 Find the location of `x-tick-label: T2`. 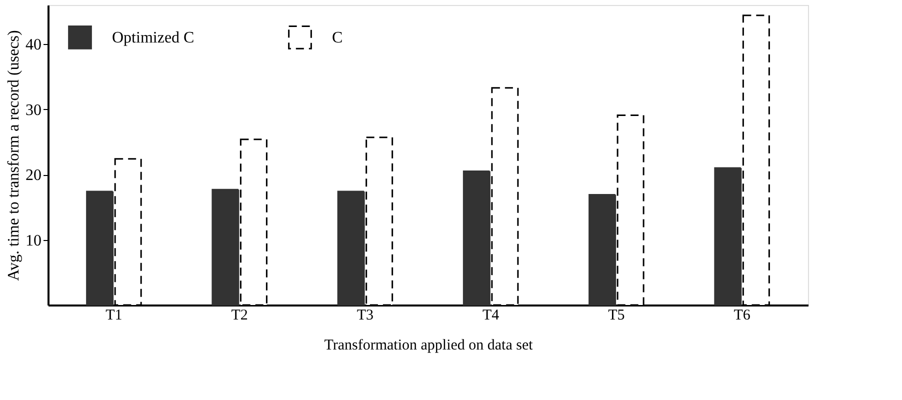

x-tick-label: T2 is located at coordinates (239, 316).